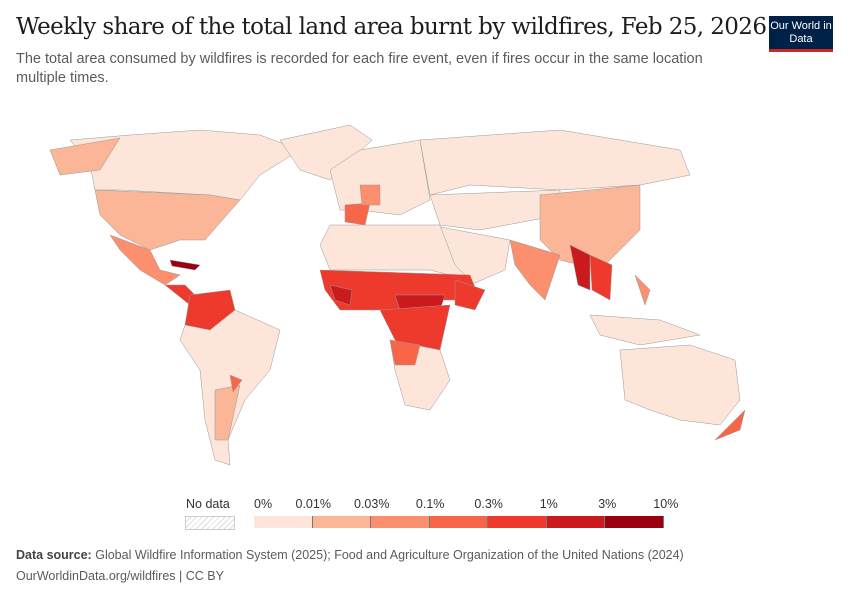 The height and width of the screenshot is (600, 850). What do you see at coordinates (208, 504) in the screenshot?
I see `legend-no-data-label: No data` at bounding box center [208, 504].